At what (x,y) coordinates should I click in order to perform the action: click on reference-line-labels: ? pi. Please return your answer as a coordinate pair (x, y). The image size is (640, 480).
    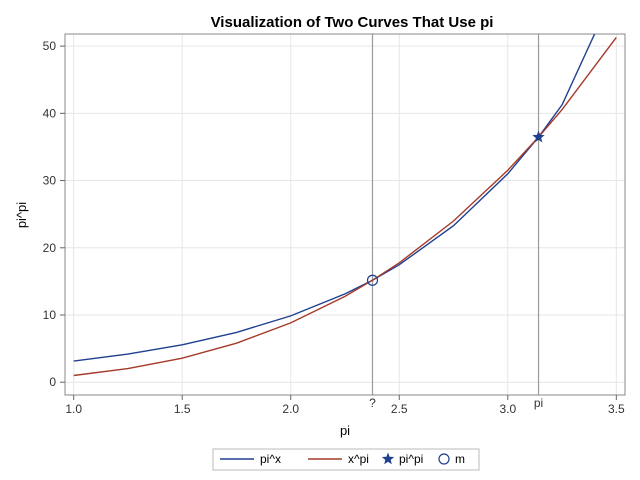
    Looking at the image, I should click on (456, 403).